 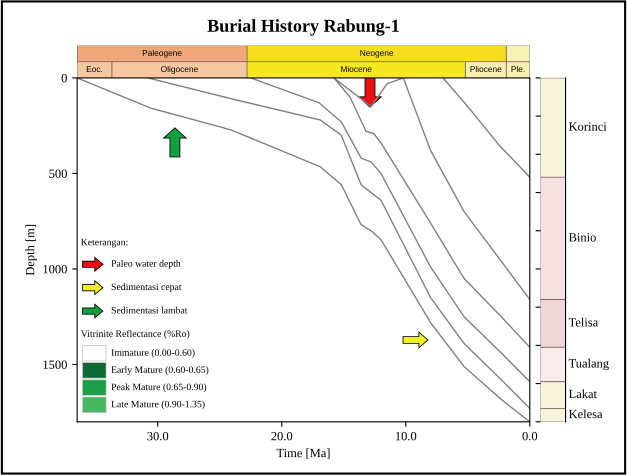 What do you see at coordinates (158, 405) in the screenshot?
I see `annotation: Late Mature (0.90-1.35)` at bounding box center [158, 405].